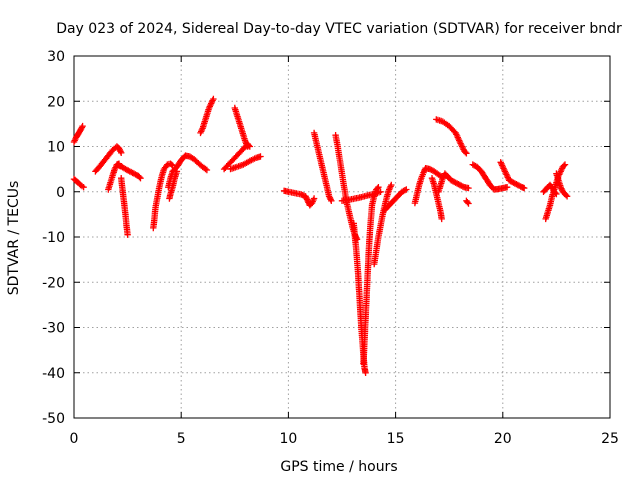 The width and height of the screenshot is (640, 480). I want to click on y-axis-label: SDTVAR / TECUs, so click(14, 238).